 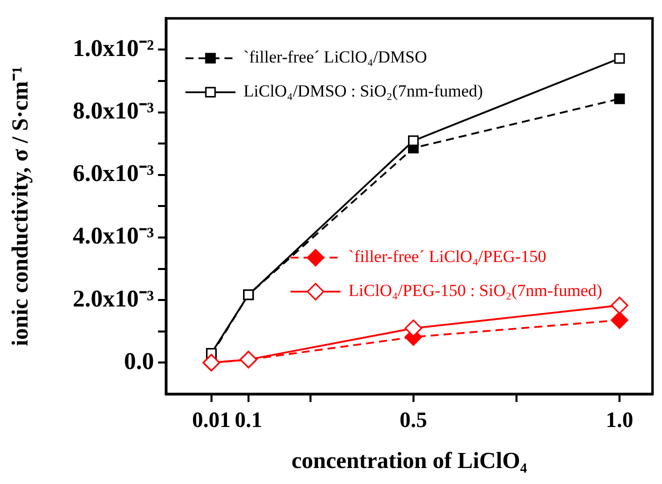 What do you see at coordinates (113, 111) in the screenshot?
I see `y-tick-label: 8.0x10⁻³` at bounding box center [113, 111].